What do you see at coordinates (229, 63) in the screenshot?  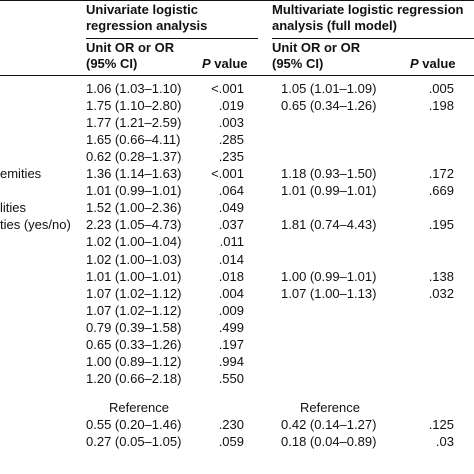 I see `uni-p-rest: value` at bounding box center [229, 63].